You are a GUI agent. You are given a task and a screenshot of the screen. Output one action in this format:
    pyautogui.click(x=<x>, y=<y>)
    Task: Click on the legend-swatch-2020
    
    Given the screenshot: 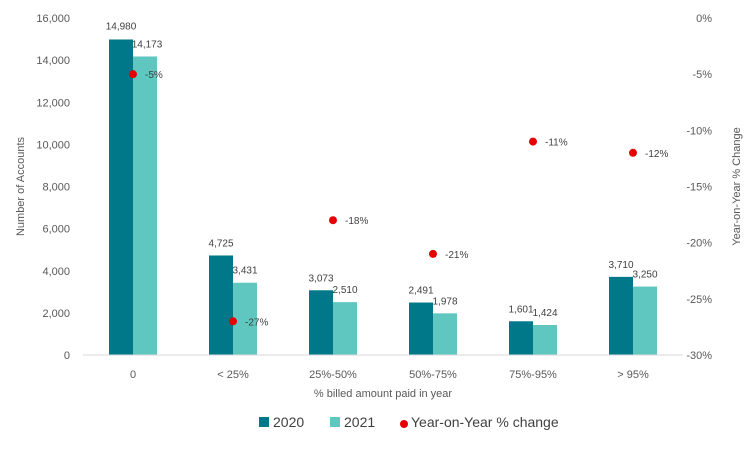 What is the action you would take?
    pyautogui.click(x=264, y=422)
    